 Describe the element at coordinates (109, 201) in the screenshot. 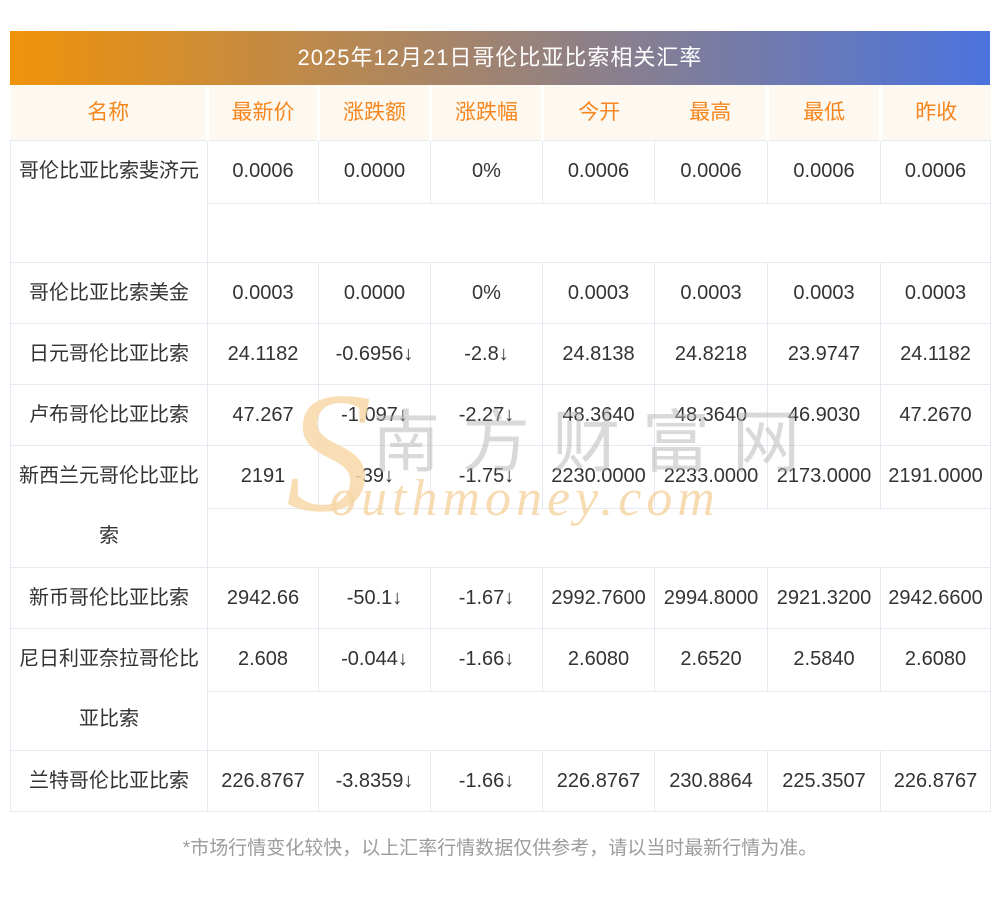

I see `cell-currency-name: 哥伦比亚比索斐济元` at that location.